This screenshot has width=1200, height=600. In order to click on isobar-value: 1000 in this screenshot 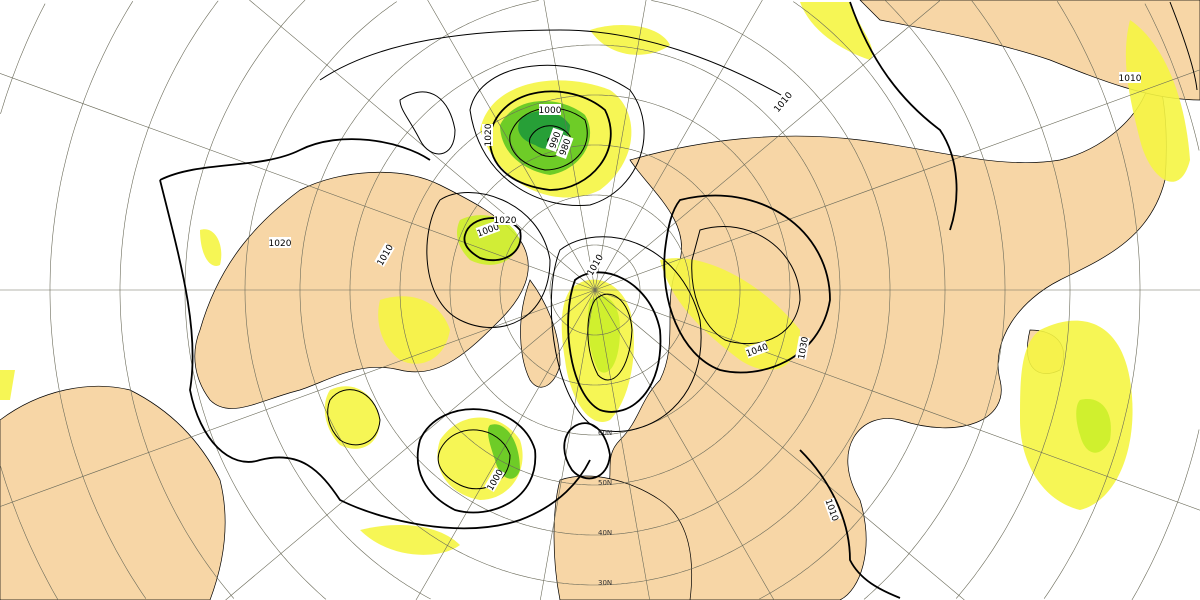, I will do `click(550, 111)`.